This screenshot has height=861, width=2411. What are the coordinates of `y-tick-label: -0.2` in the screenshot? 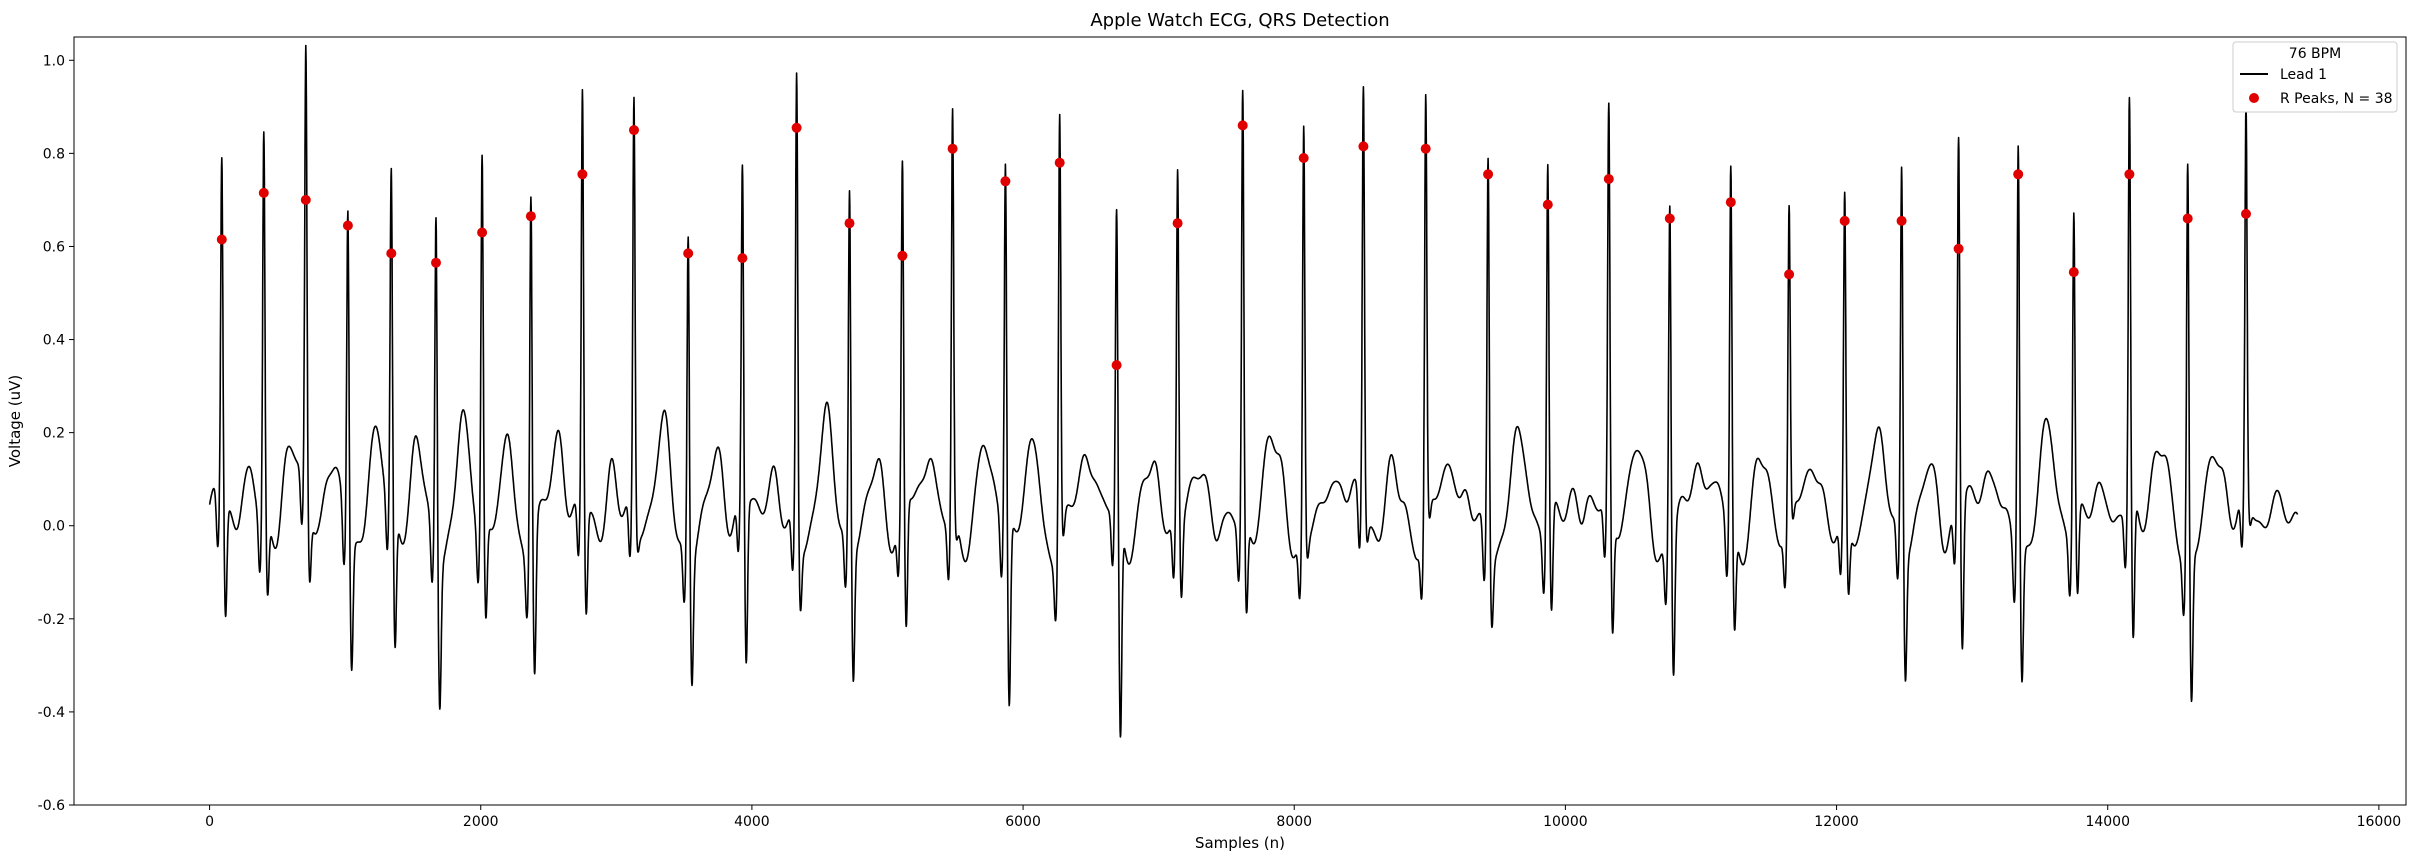 It's located at (51, 620).